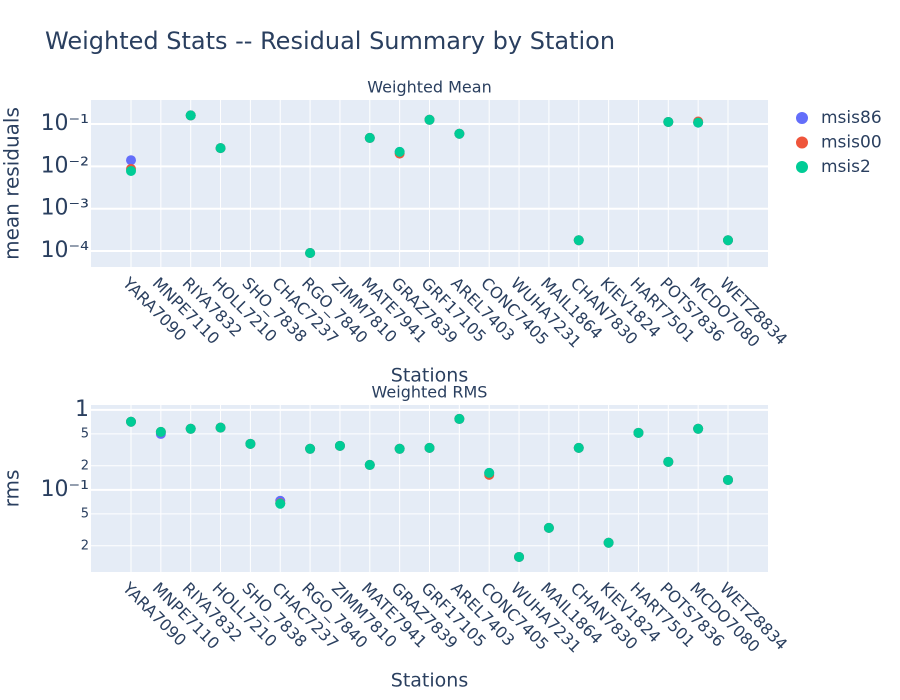  Describe the element at coordinates (851, 118) in the screenshot. I see `legend-label: msis86` at that location.